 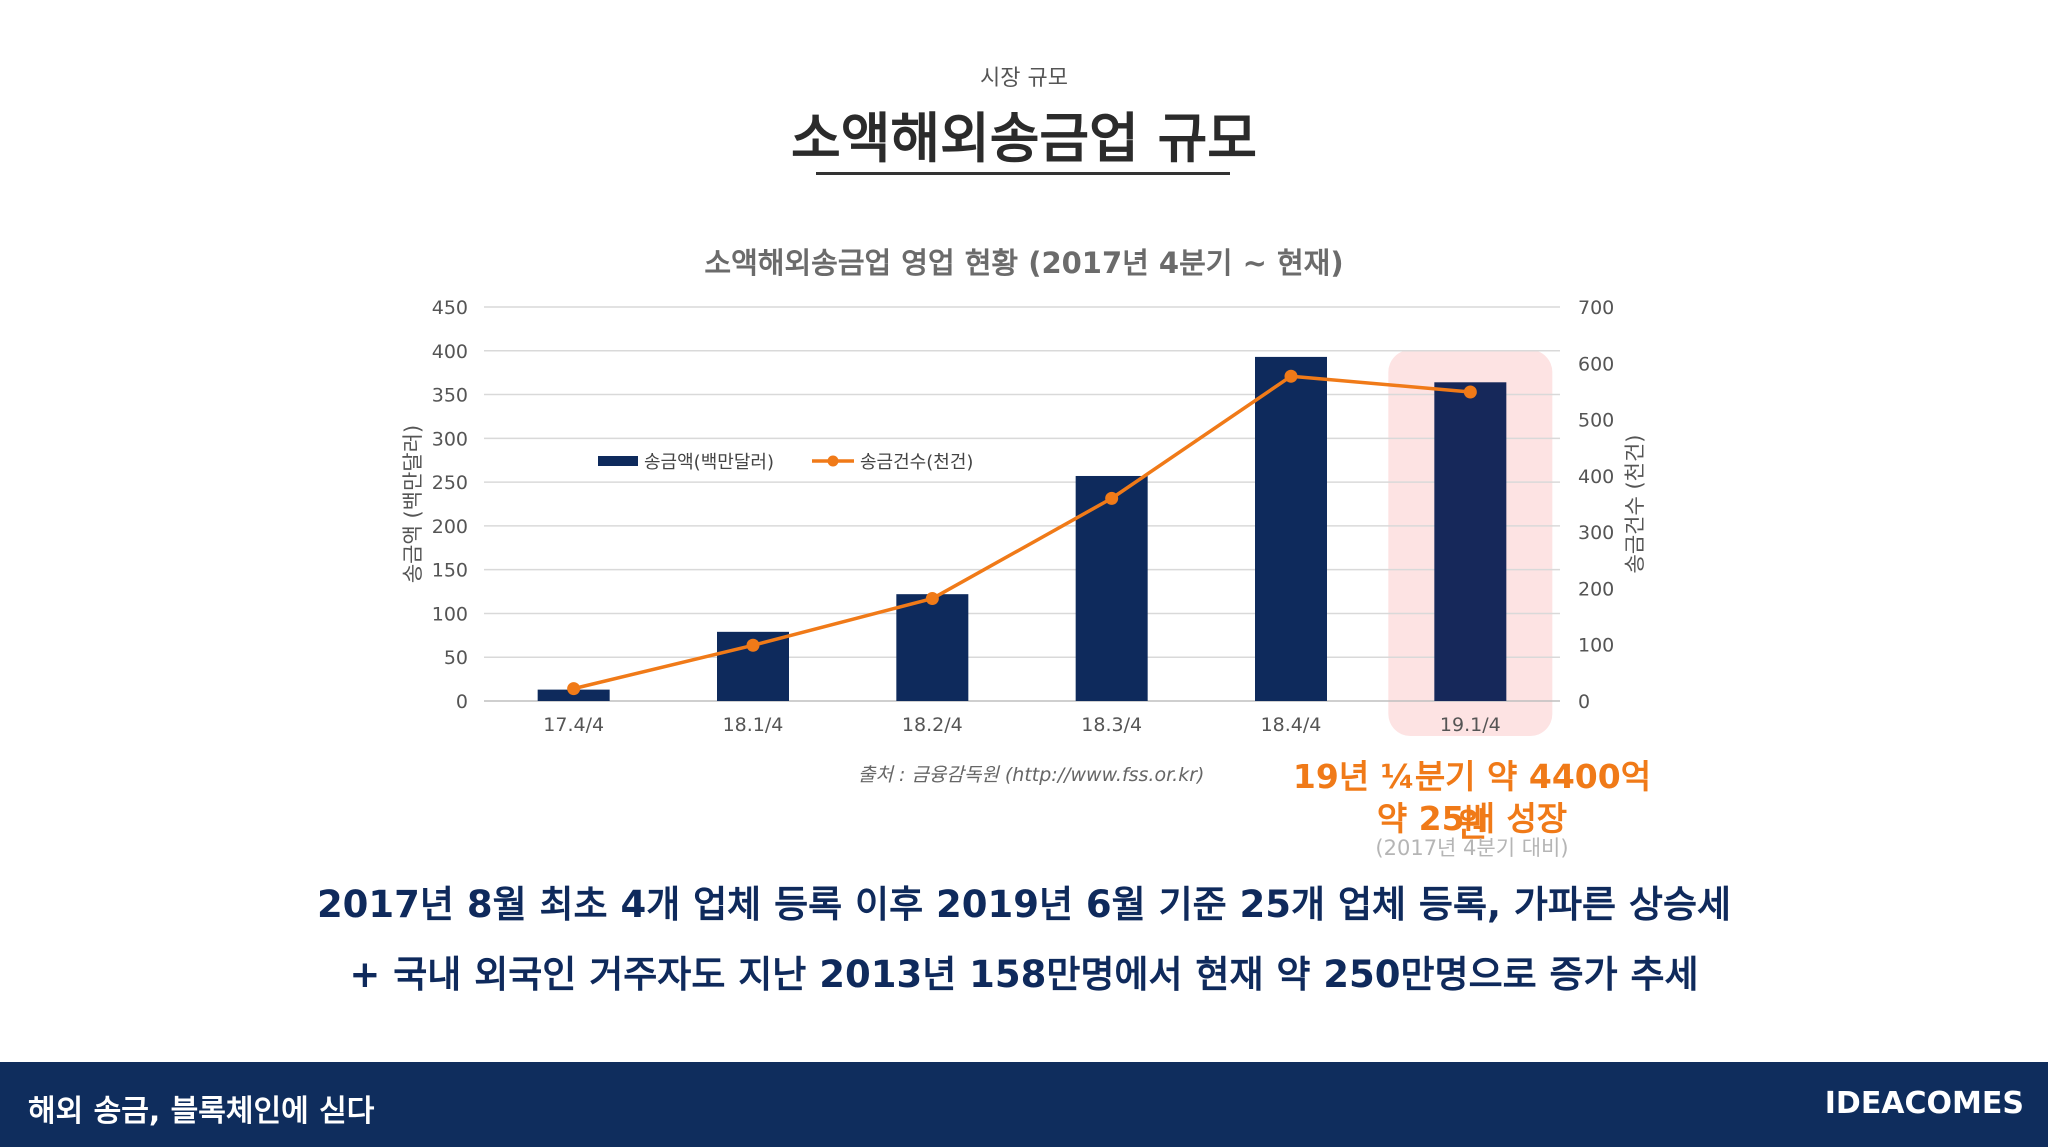 I want to click on y-tick-left: 100, so click(x=450, y=614).